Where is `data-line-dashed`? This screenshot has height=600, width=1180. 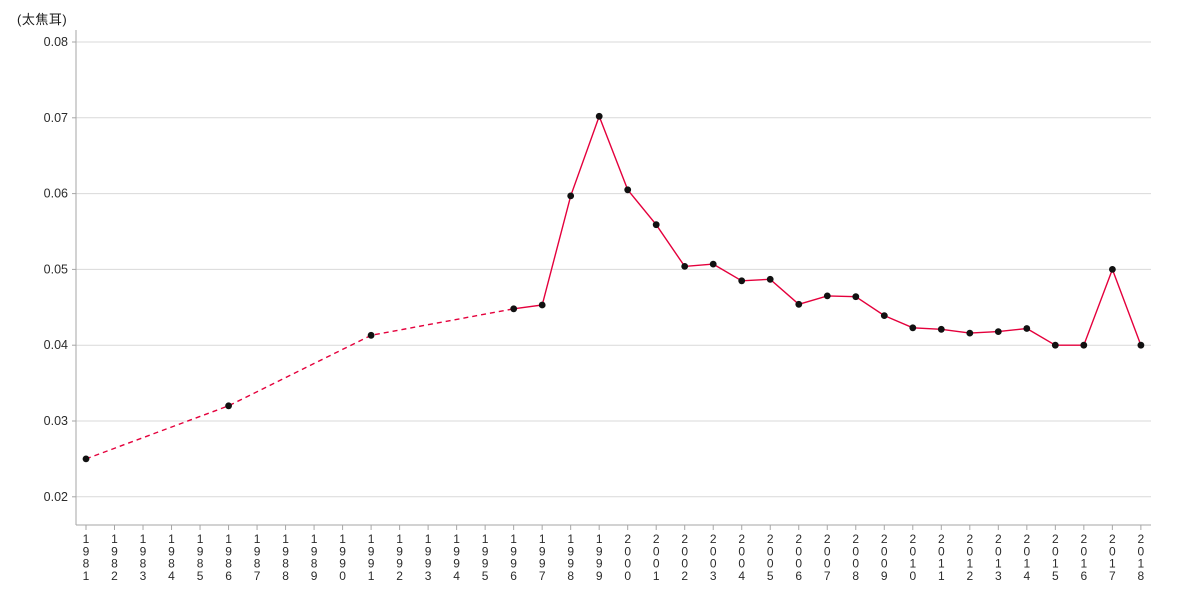 data-line-dashed is located at coordinates (299, 384).